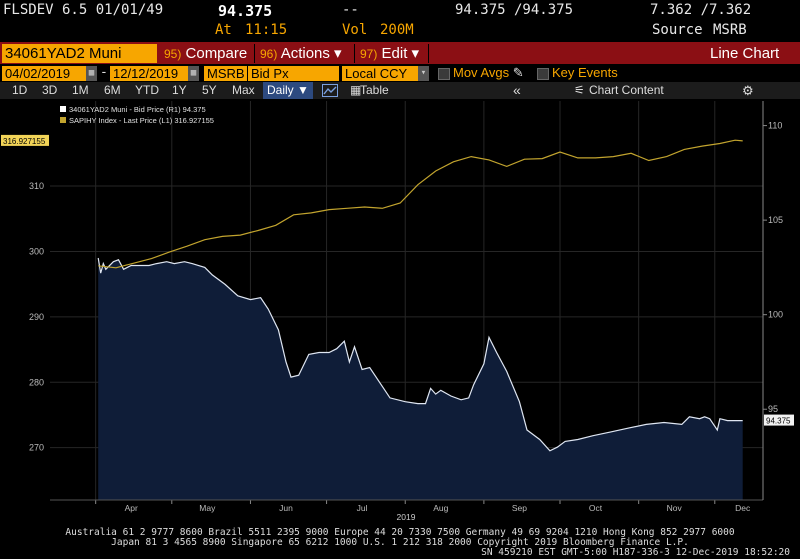  I want to click on right-axis-tick-label: 100, so click(775, 315).